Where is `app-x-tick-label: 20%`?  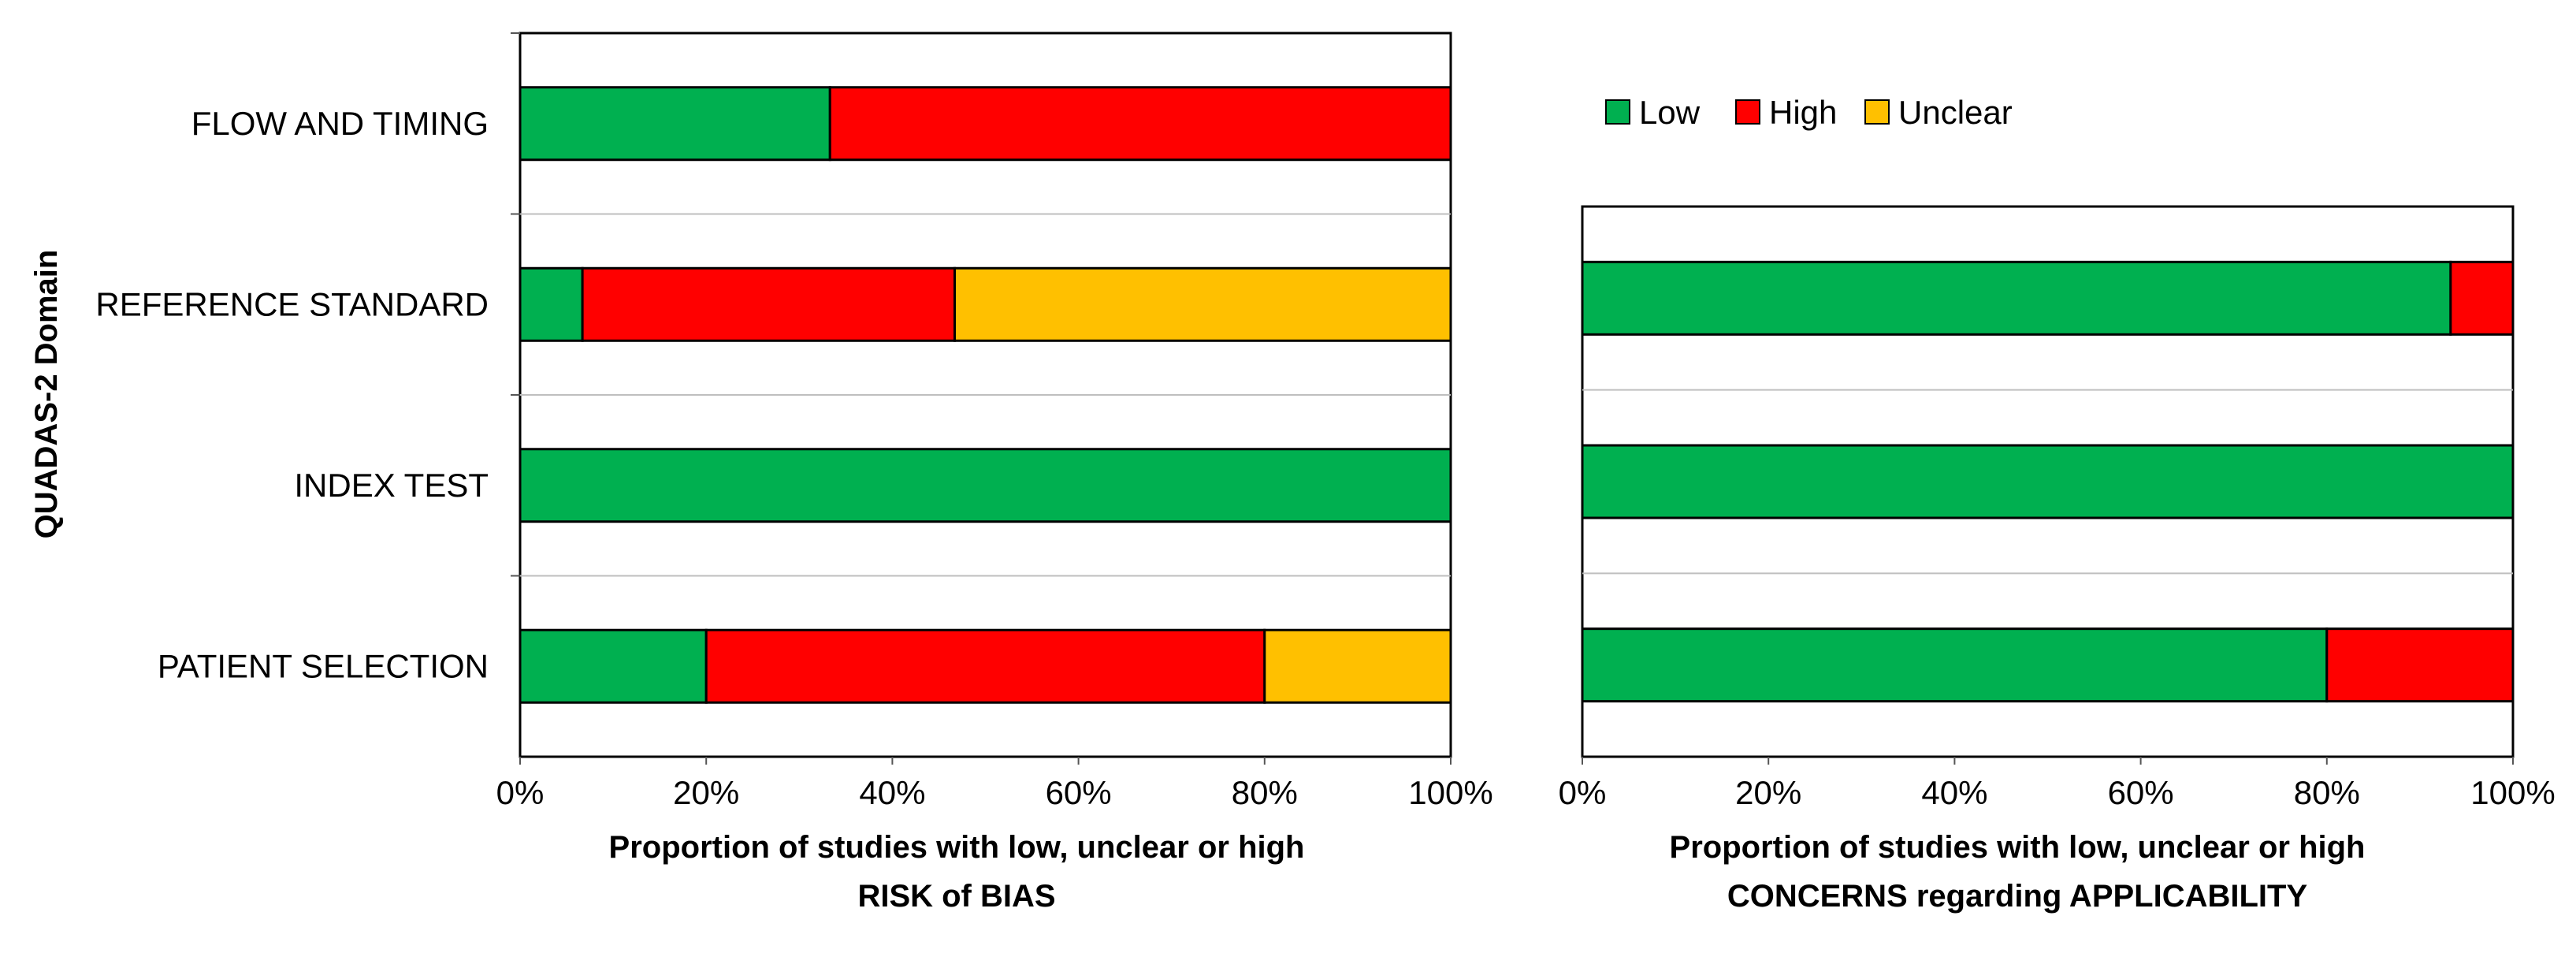
app-x-tick-label: 20% is located at coordinates (1768, 792).